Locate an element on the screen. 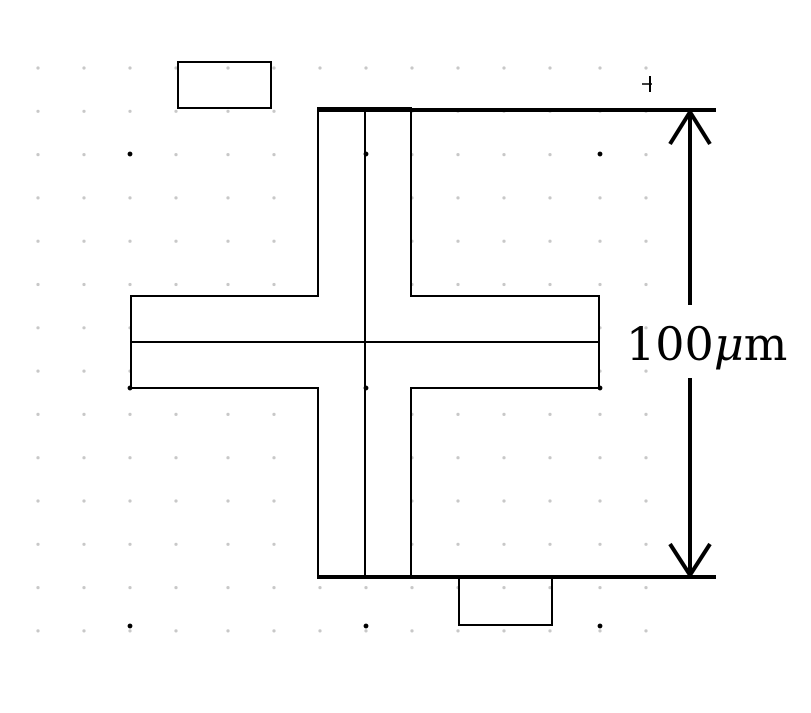 This screenshot has width=811, height=713. dimension-unit-symbol: μ is located at coordinates (729, 344).